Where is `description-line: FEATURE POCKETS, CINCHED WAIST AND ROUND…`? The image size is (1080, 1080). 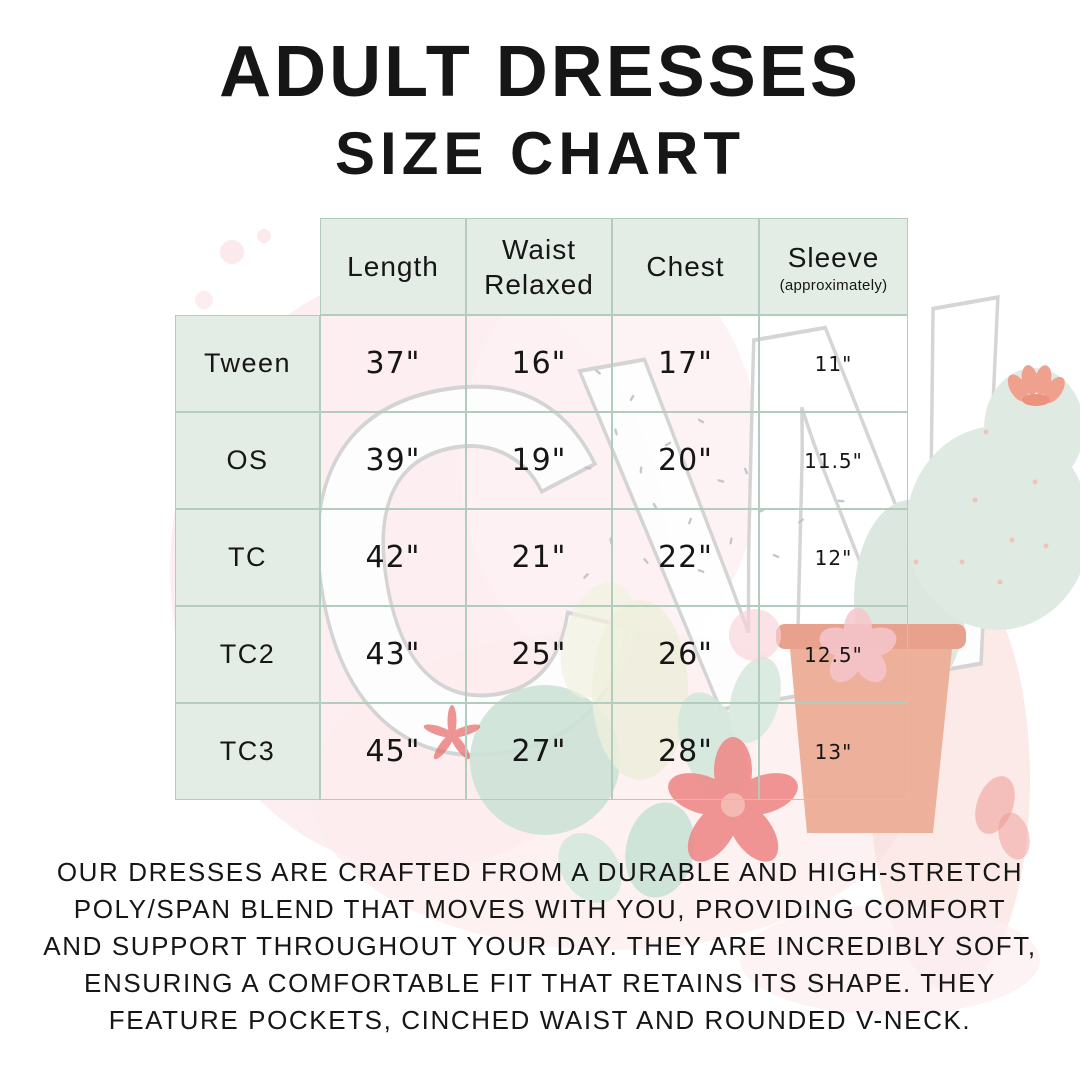
description-line: FEATURE POCKETS, CINCHED WAIST AND ROUND… is located at coordinates (540, 1020).